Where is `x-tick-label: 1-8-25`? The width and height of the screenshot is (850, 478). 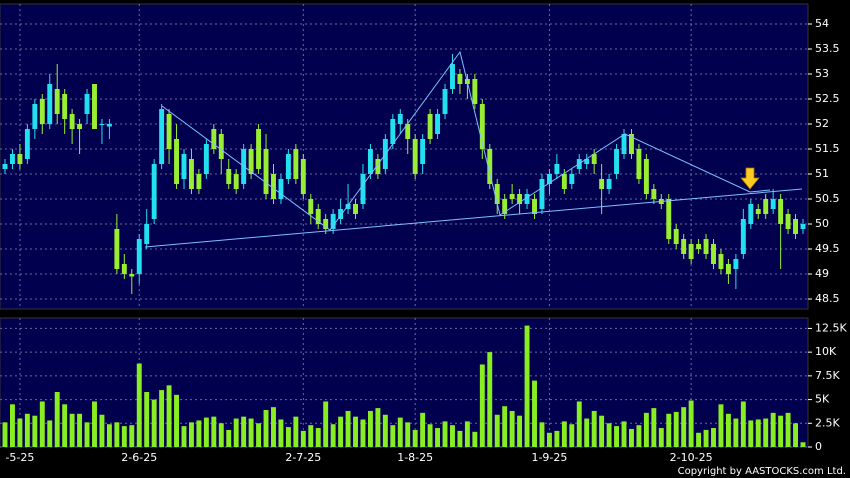
x-tick-label: 1-8-25 is located at coordinates (415, 457).